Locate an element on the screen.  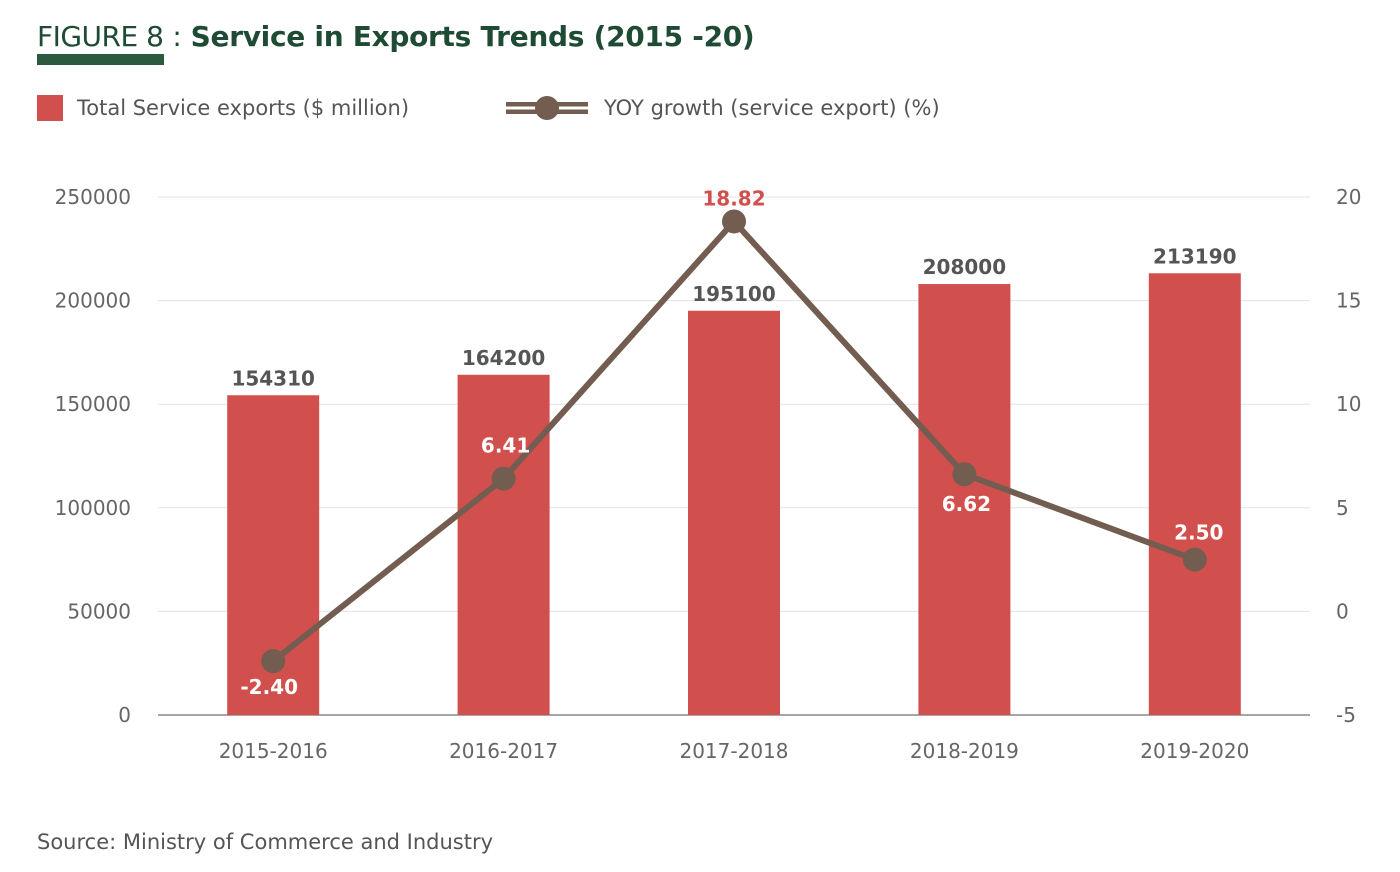
legend-item-line: YOY growth (service export) (%) is located at coordinates (722, 108).